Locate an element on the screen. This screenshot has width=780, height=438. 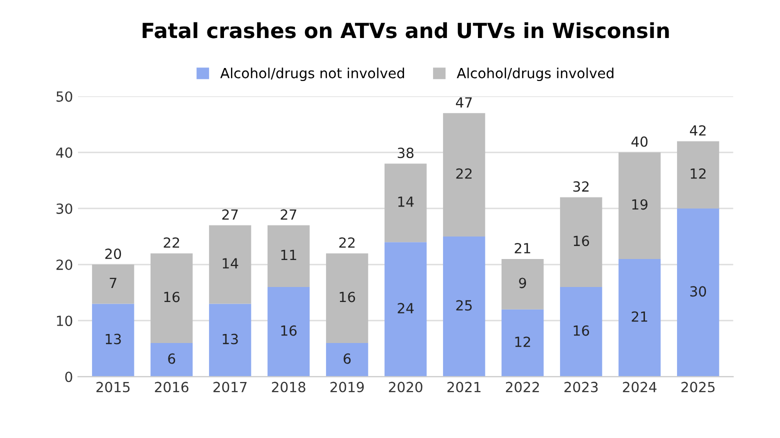
x-tick-label: 2022 is located at coordinates (522, 387).